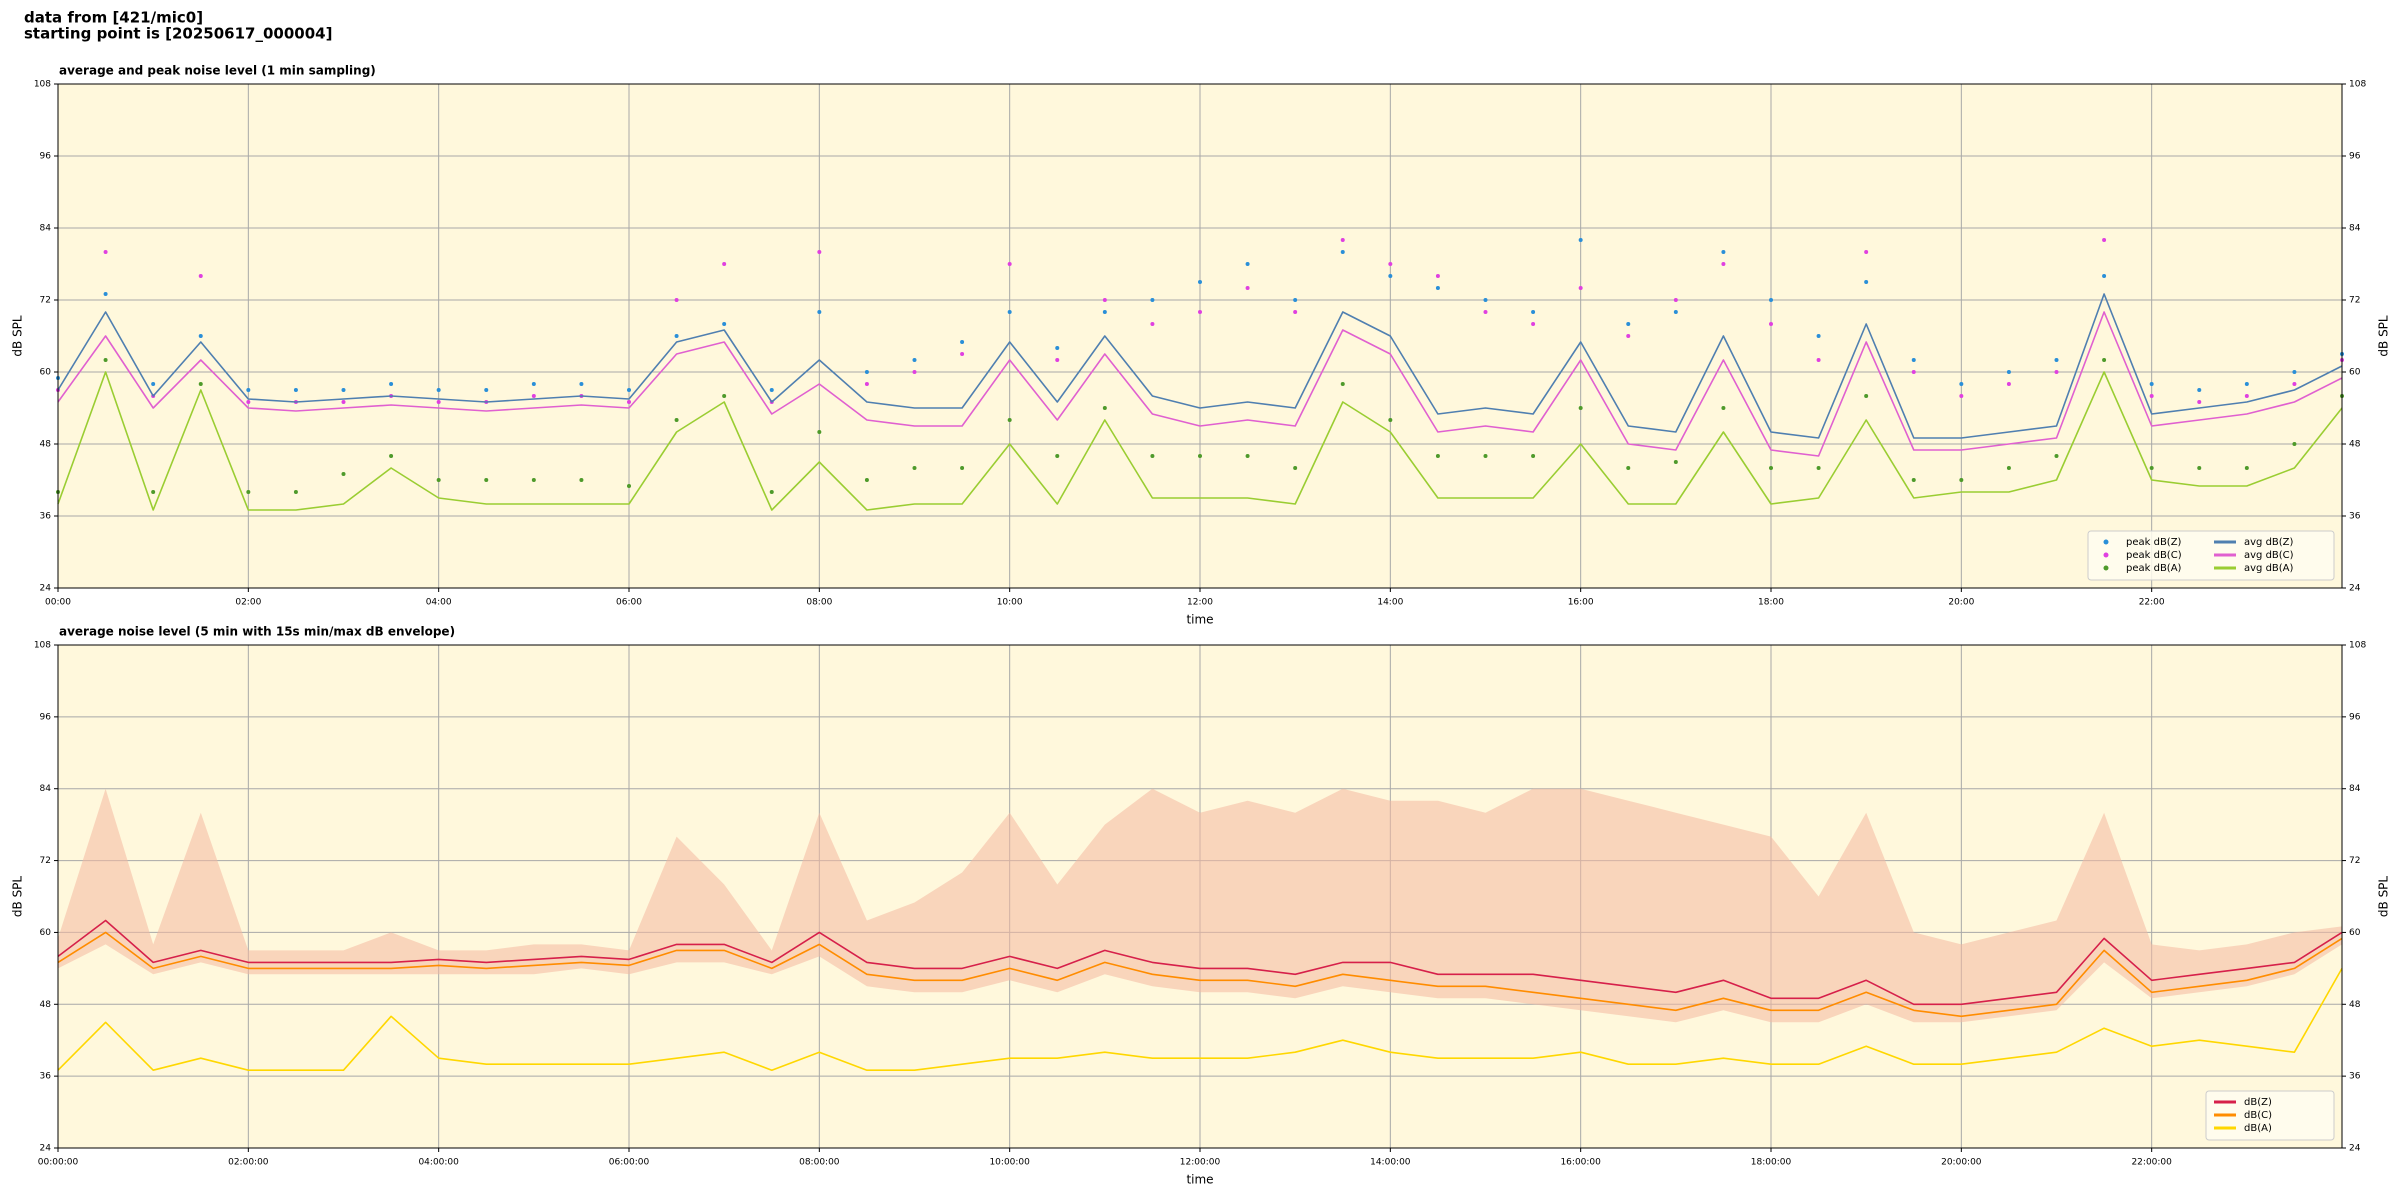 The image size is (2400, 1200). I want to click on x-tick-label: 00:00:00, so click(58, 1163).